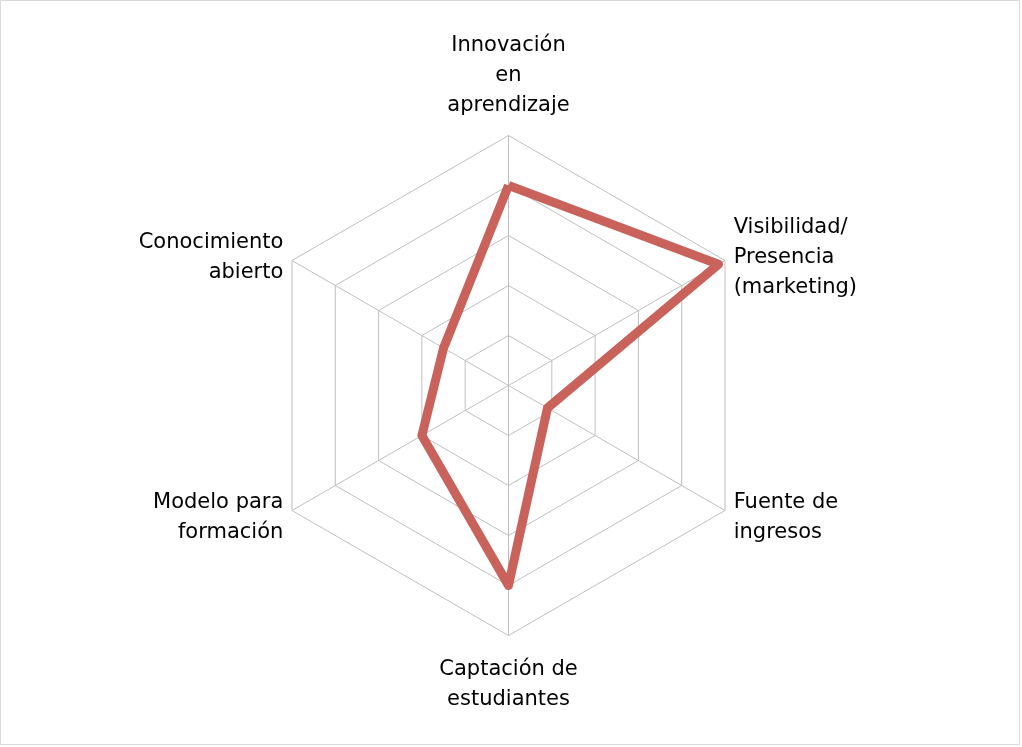 The width and height of the screenshot is (1022, 747). I want to click on spoke-label: Visibilidad/ Presencia (marketing), so click(795, 255).